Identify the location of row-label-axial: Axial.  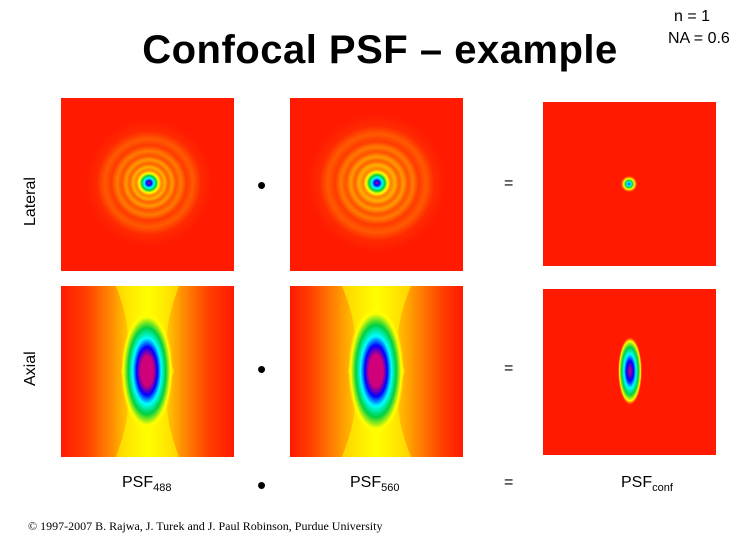
(30, 368).